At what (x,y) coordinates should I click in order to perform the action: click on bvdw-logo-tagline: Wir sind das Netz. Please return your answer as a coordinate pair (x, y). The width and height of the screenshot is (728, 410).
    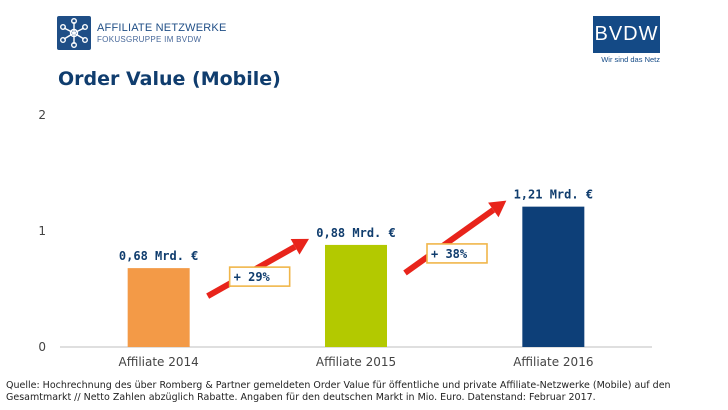
    Looking at the image, I should click on (630, 59).